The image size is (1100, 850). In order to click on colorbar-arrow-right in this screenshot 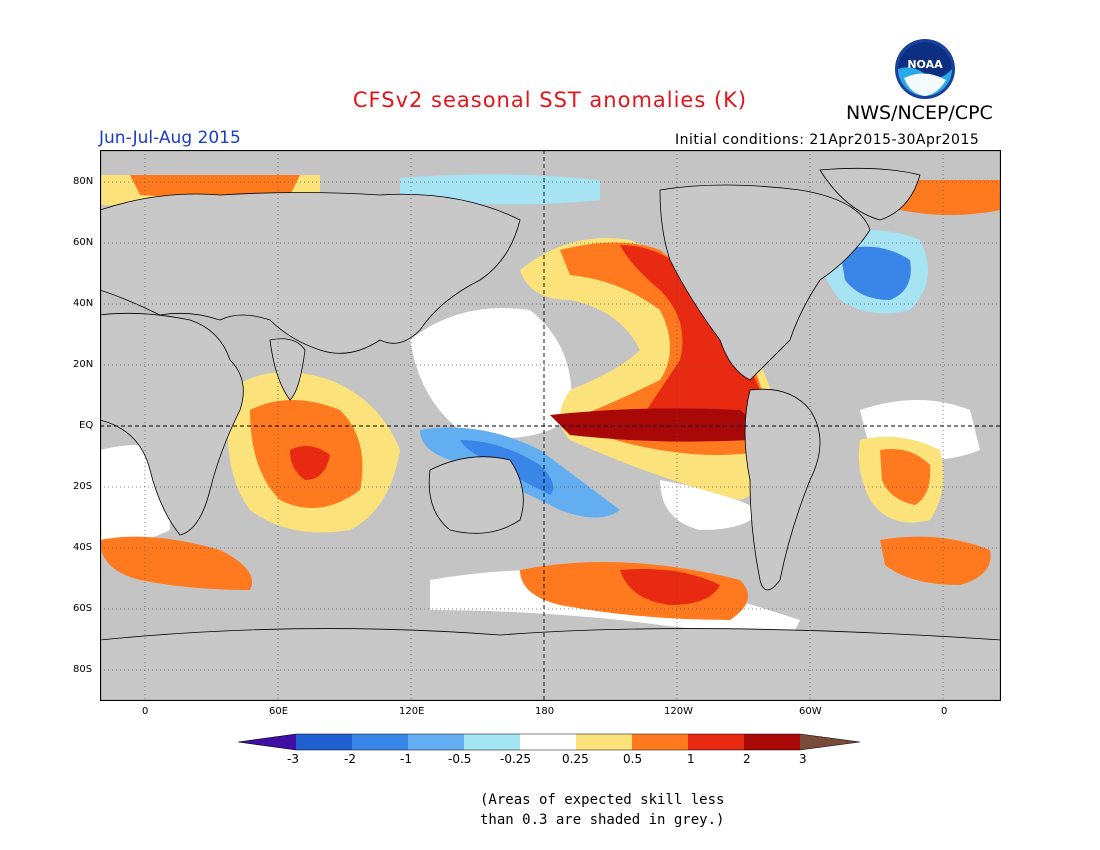, I will do `click(830, 742)`.